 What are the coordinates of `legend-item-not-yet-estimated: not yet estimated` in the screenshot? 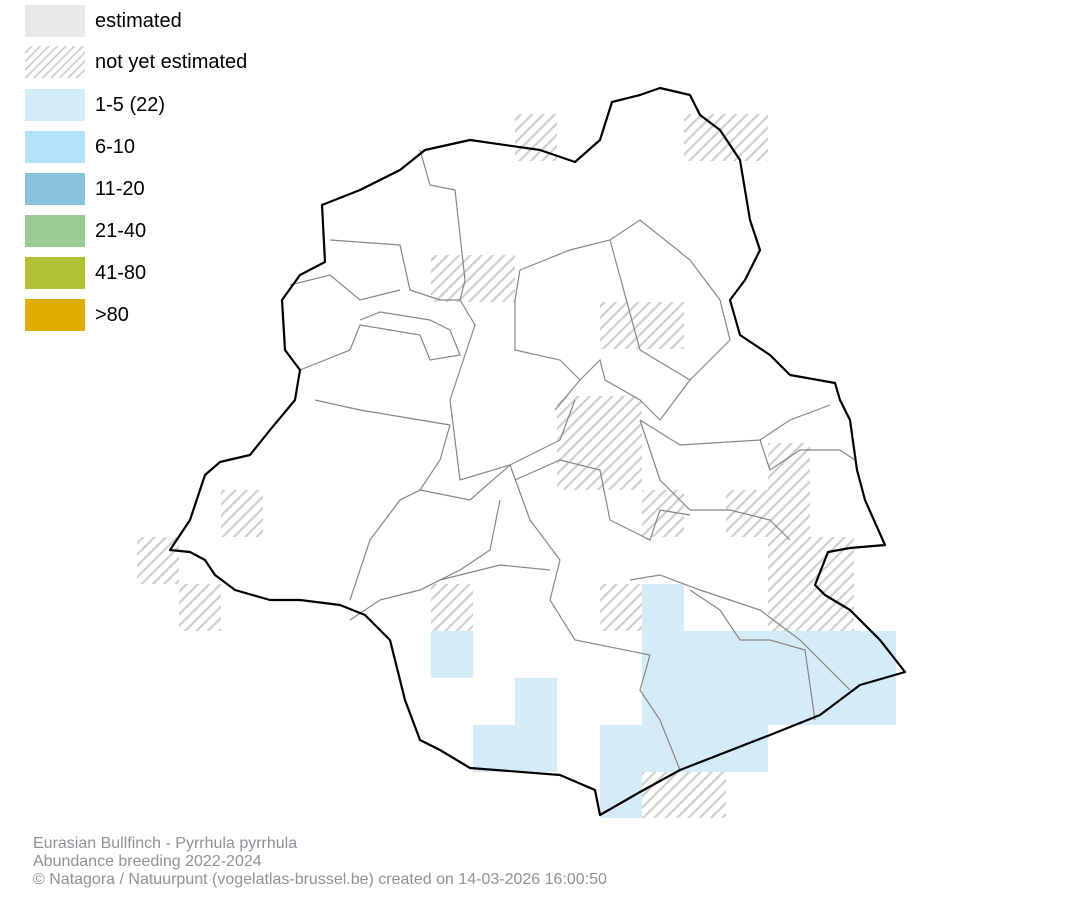 It's located at (175, 62).